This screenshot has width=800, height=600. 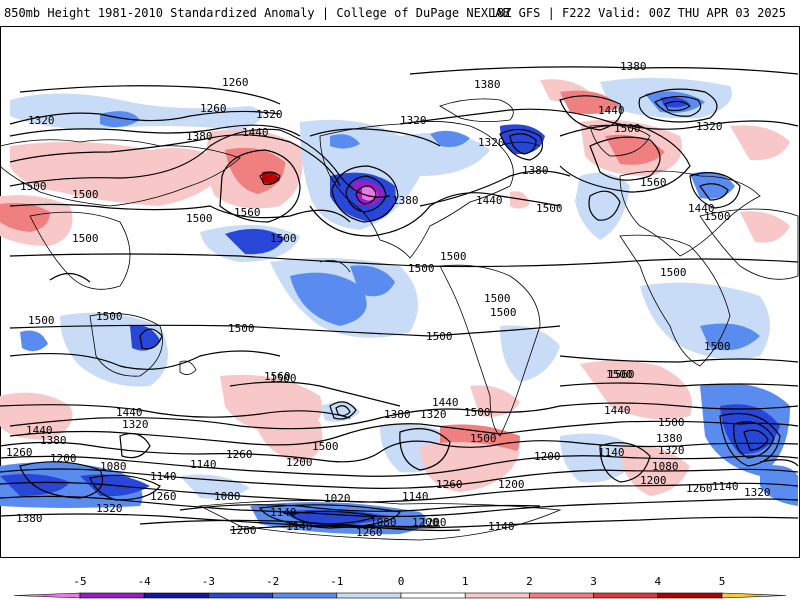 What do you see at coordinates (722, 581) in the screenshot?
I see `colorbar-tick-label: 5` at bounding box center [722, 581].